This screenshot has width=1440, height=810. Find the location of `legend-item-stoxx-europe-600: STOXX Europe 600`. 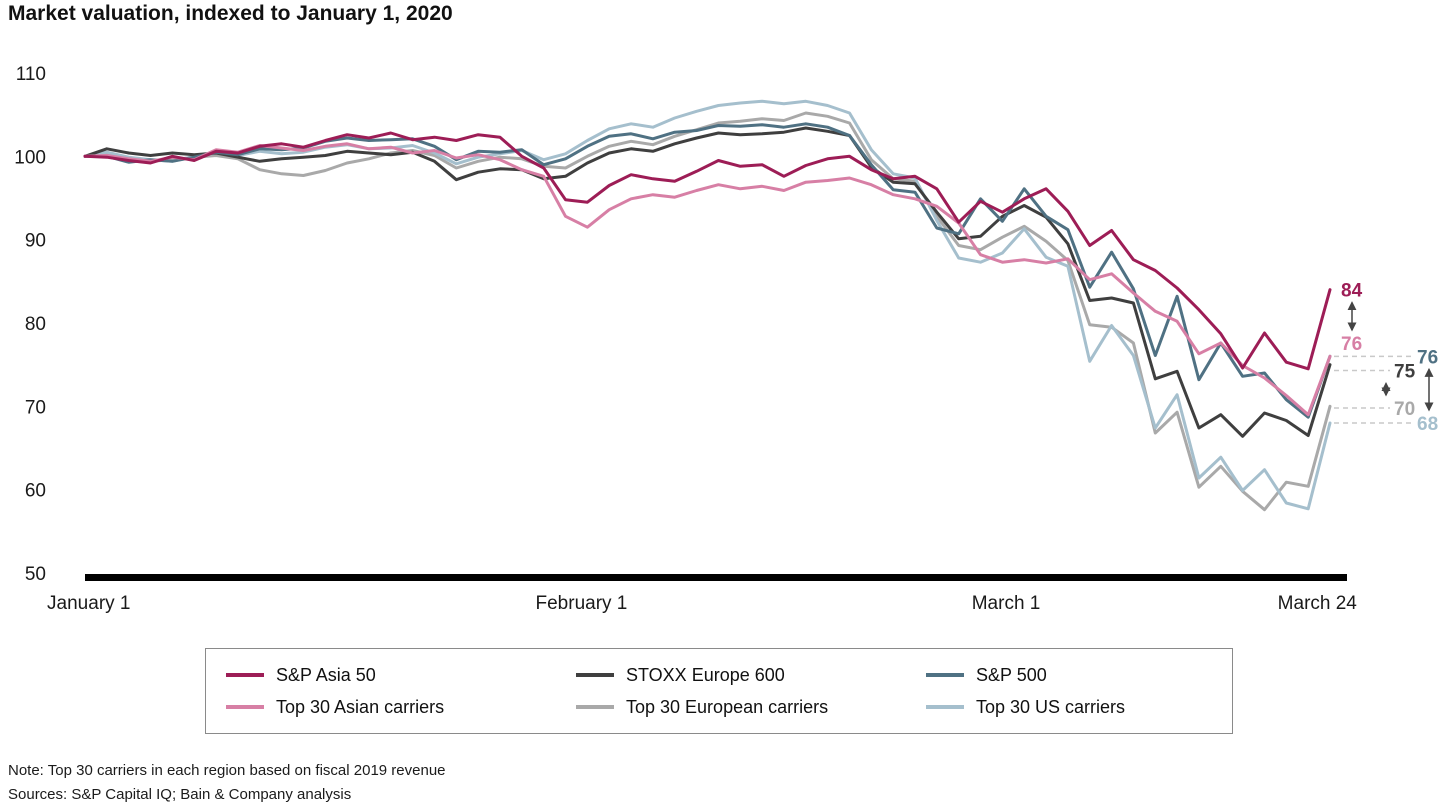

legend-item-stoxx-europe-600: STOXX Europe 600 is located at coordinates (751, 675).